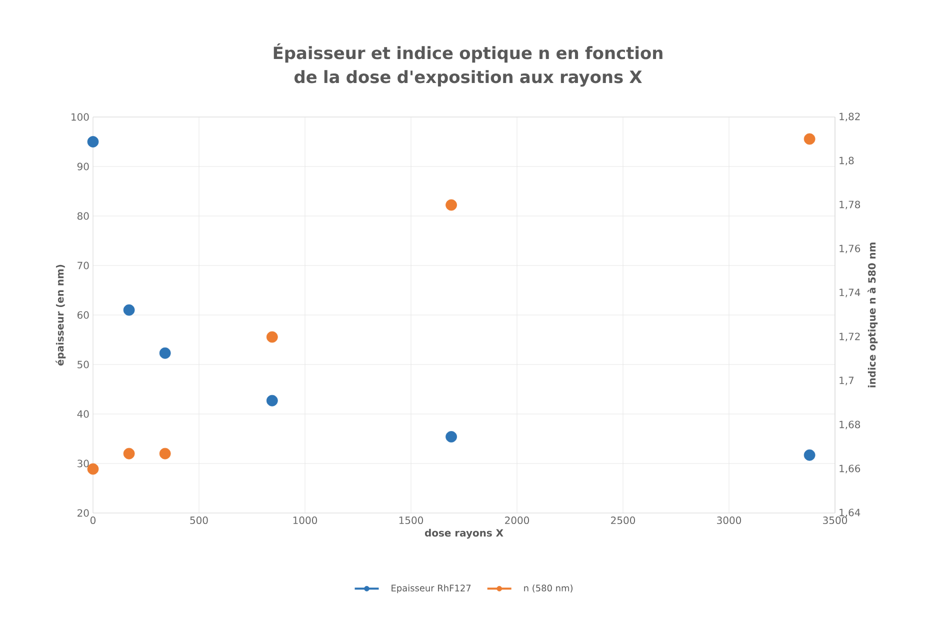 The height and width of the screenshot is (621, 937). Describe the element at coordinates (850, 117) in the screenshot. I see `y2-tick-label: 1,82` at that location.